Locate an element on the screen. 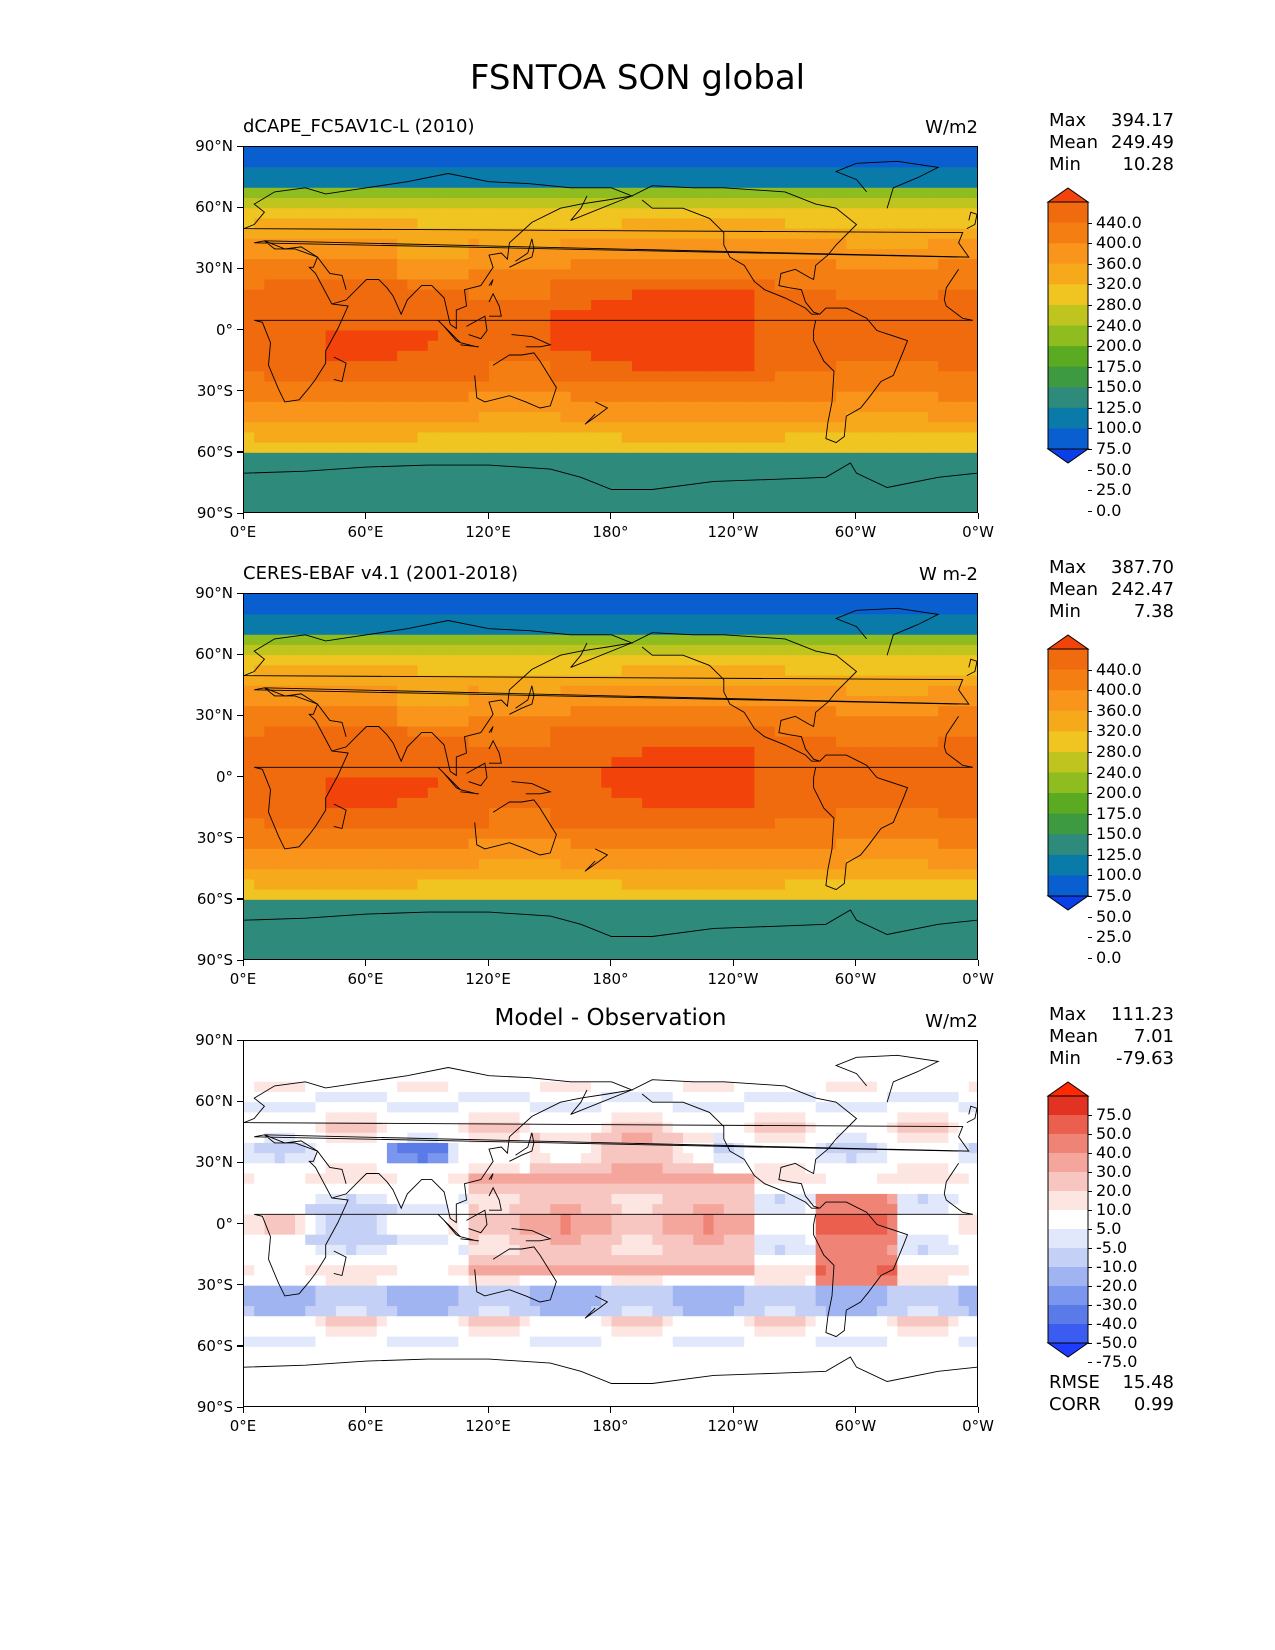 The width and height of the screenshot is (1275, 1650). stat-value: 15.48 is located at coordinates (1148, 1382).